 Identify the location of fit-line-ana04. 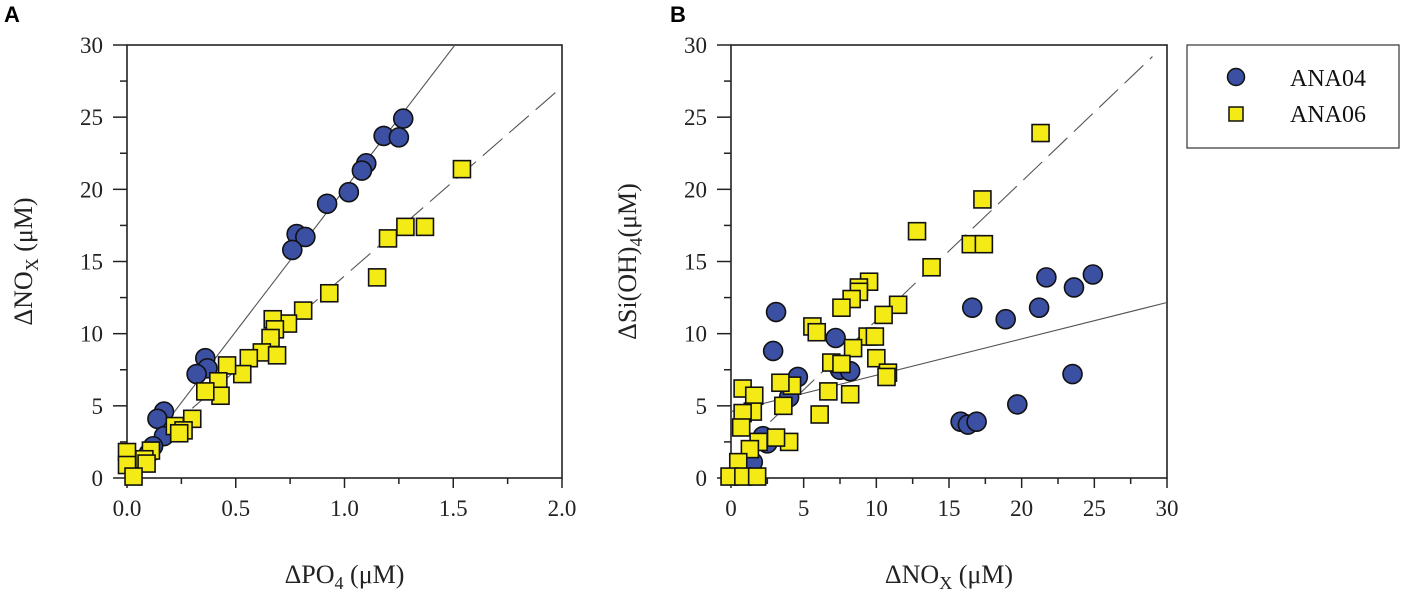
(949, 357).